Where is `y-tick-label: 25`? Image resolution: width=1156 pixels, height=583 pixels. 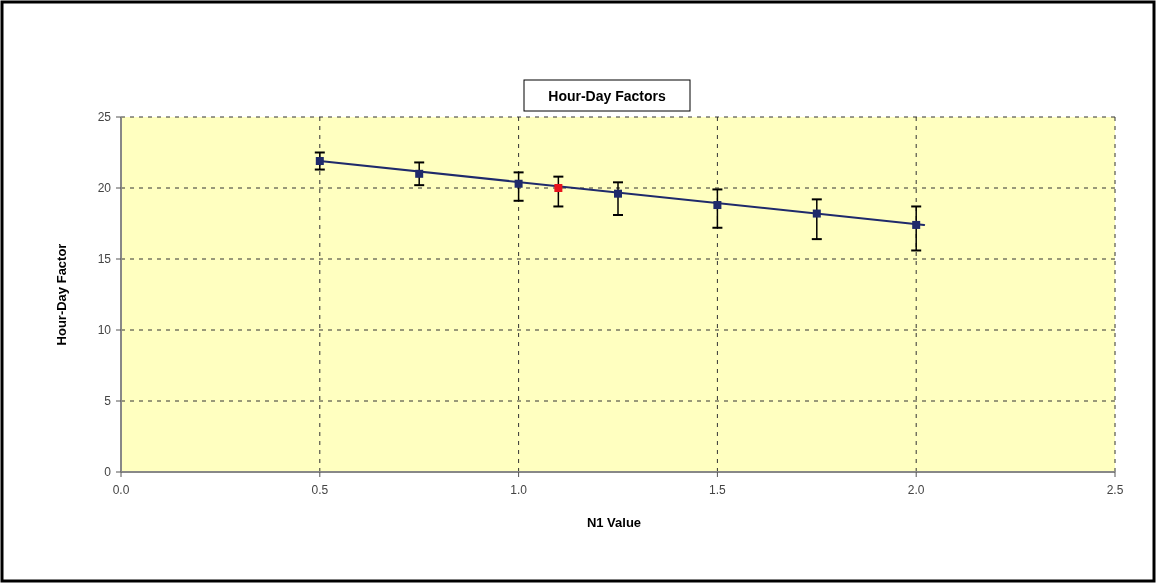 y-tick-label: 25 is located at coordinates (104, 117).